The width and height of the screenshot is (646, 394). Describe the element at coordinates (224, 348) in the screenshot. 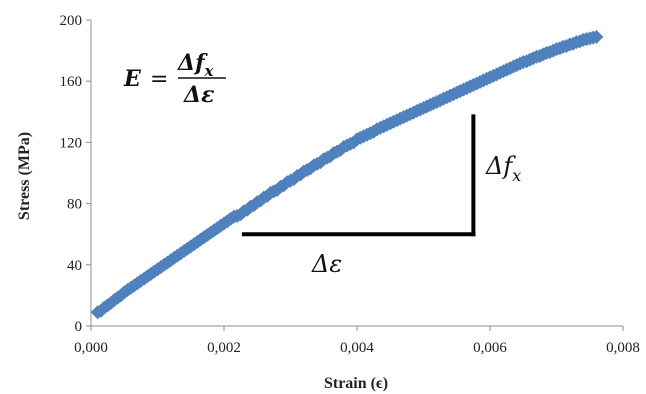

I see `x-tick-label: 0,002` at that location.